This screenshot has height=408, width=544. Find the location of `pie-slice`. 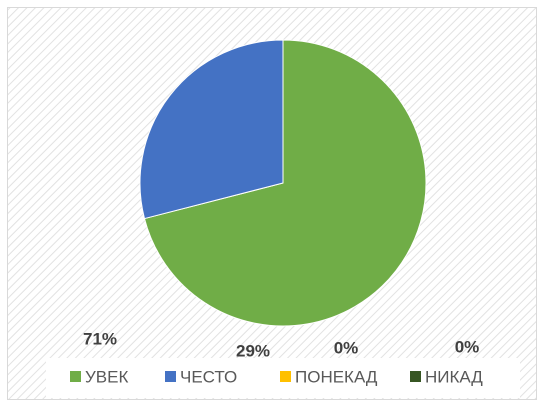

pie-slice is located at coordinates (211, 129).